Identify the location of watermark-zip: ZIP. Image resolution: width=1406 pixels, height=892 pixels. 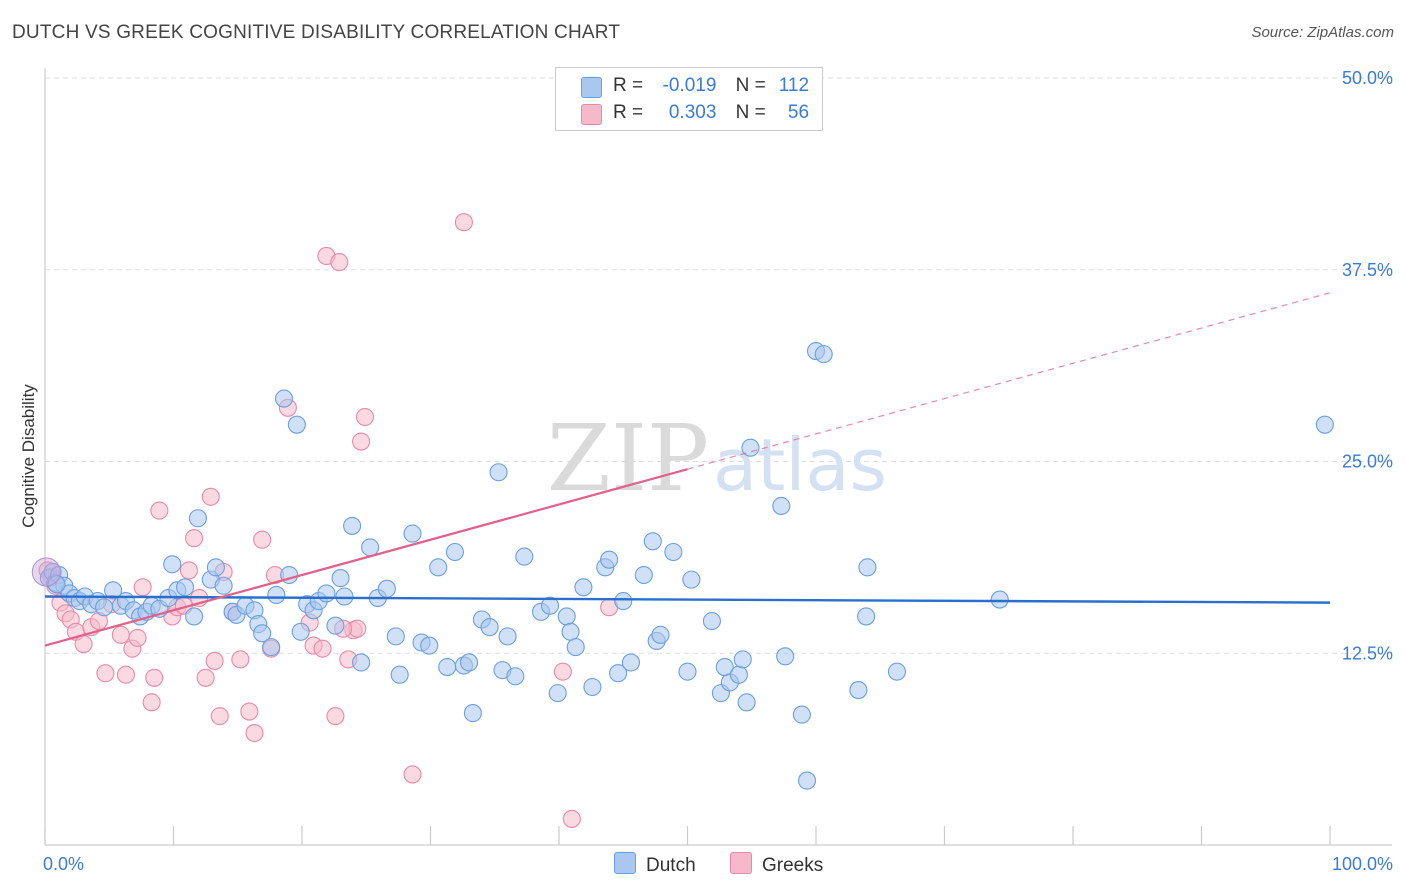
(628, 458).